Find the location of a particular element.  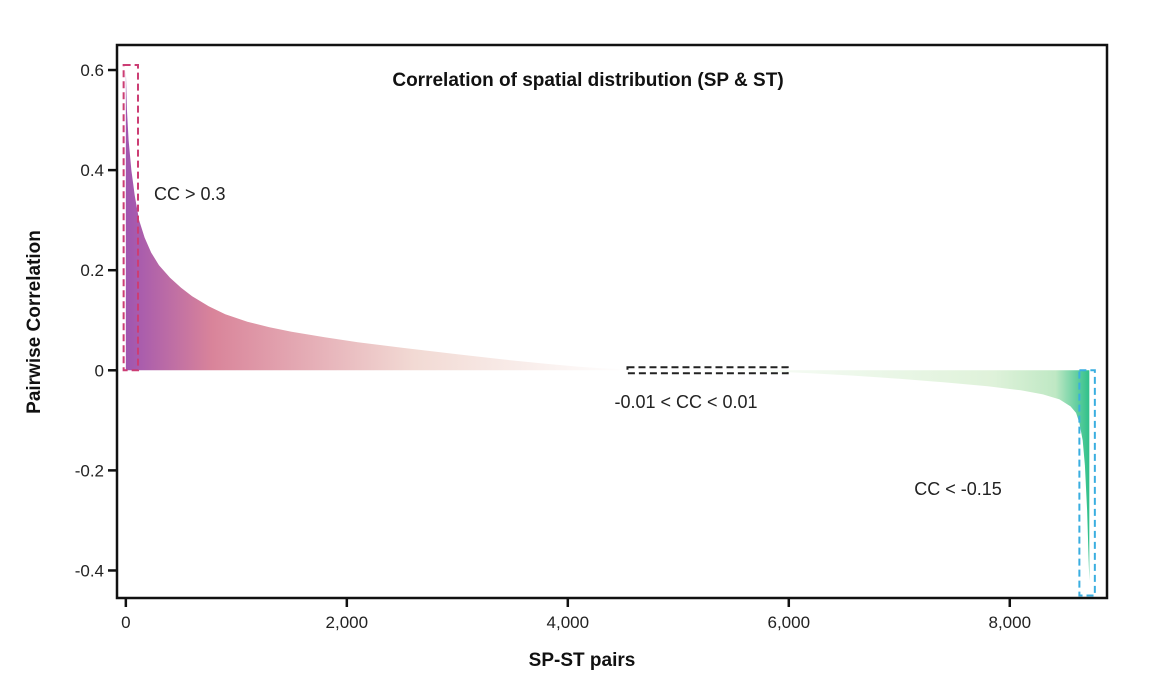

annotation-label-2: -0.01 < CC < 0.01 is located at coordinates (685, 402).